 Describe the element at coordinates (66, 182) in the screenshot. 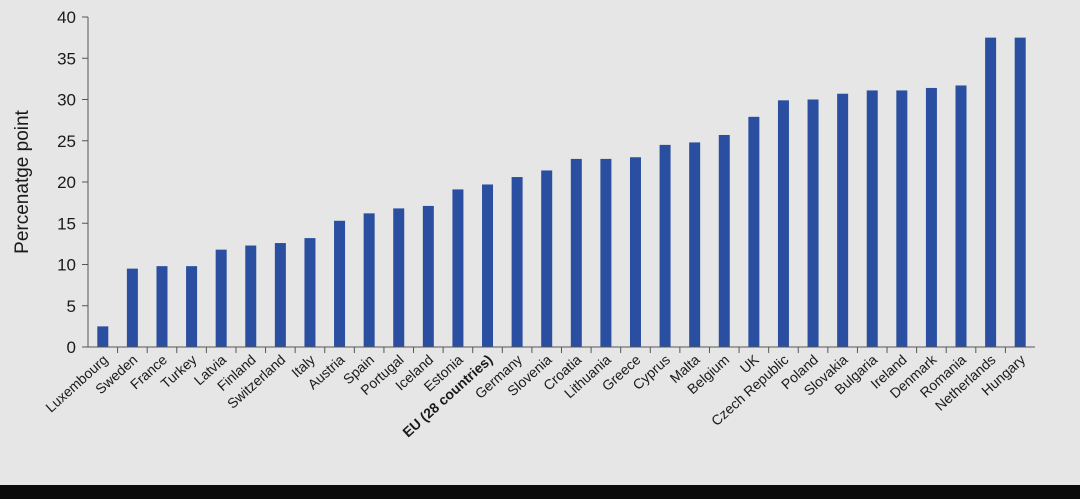

I see `y-tick-label: 20` at that location.